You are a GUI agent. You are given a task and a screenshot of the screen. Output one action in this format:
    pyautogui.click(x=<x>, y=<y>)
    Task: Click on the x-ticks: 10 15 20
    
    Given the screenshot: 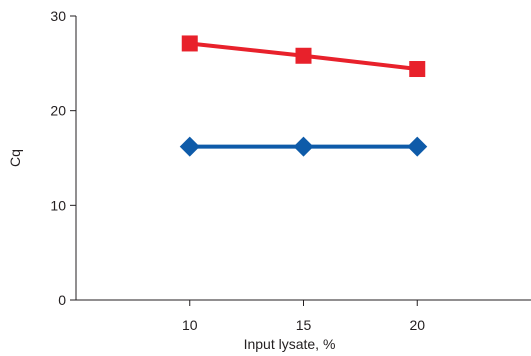 What is the action you would take?
    pyautogui.click(x=303, y=316)
    